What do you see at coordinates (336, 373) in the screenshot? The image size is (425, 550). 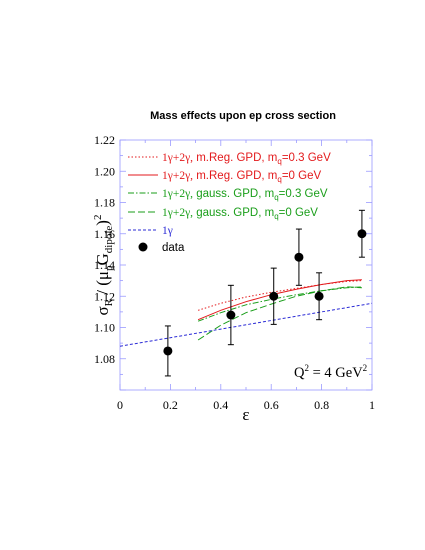 I see `q2-mid: = 4 GeV` at bounding box center [336, 373].